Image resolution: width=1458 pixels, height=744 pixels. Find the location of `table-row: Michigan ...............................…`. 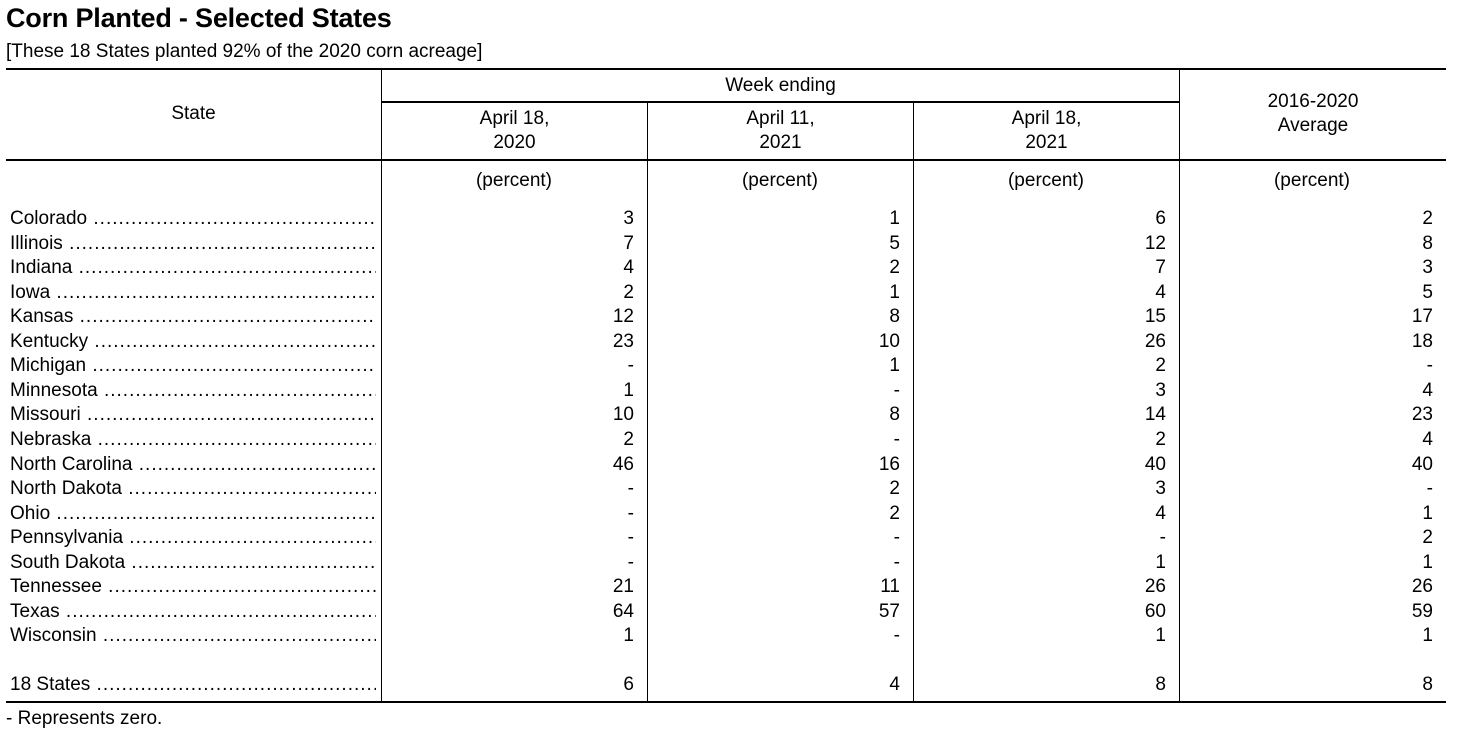

table-row: Michigan ...............................… is located at coordinates (726, 366).